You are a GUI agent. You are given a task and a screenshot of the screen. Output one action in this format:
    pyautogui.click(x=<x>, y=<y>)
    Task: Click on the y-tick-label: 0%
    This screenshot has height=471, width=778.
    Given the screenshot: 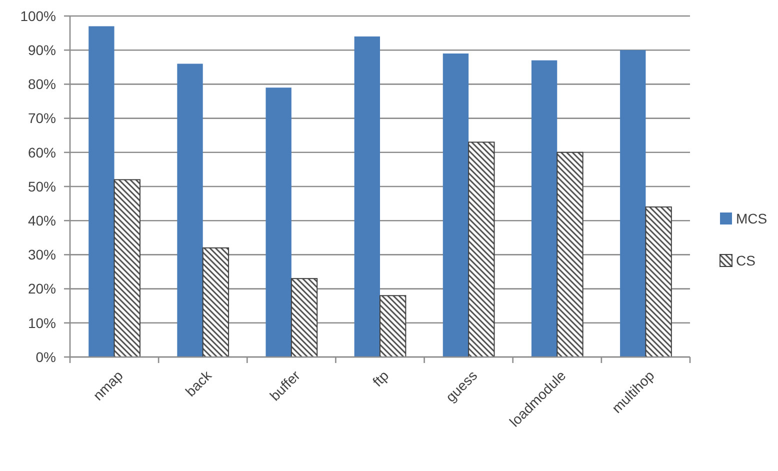 What is the action you would take?
    pyautogui.click(x=46, y=356)
    